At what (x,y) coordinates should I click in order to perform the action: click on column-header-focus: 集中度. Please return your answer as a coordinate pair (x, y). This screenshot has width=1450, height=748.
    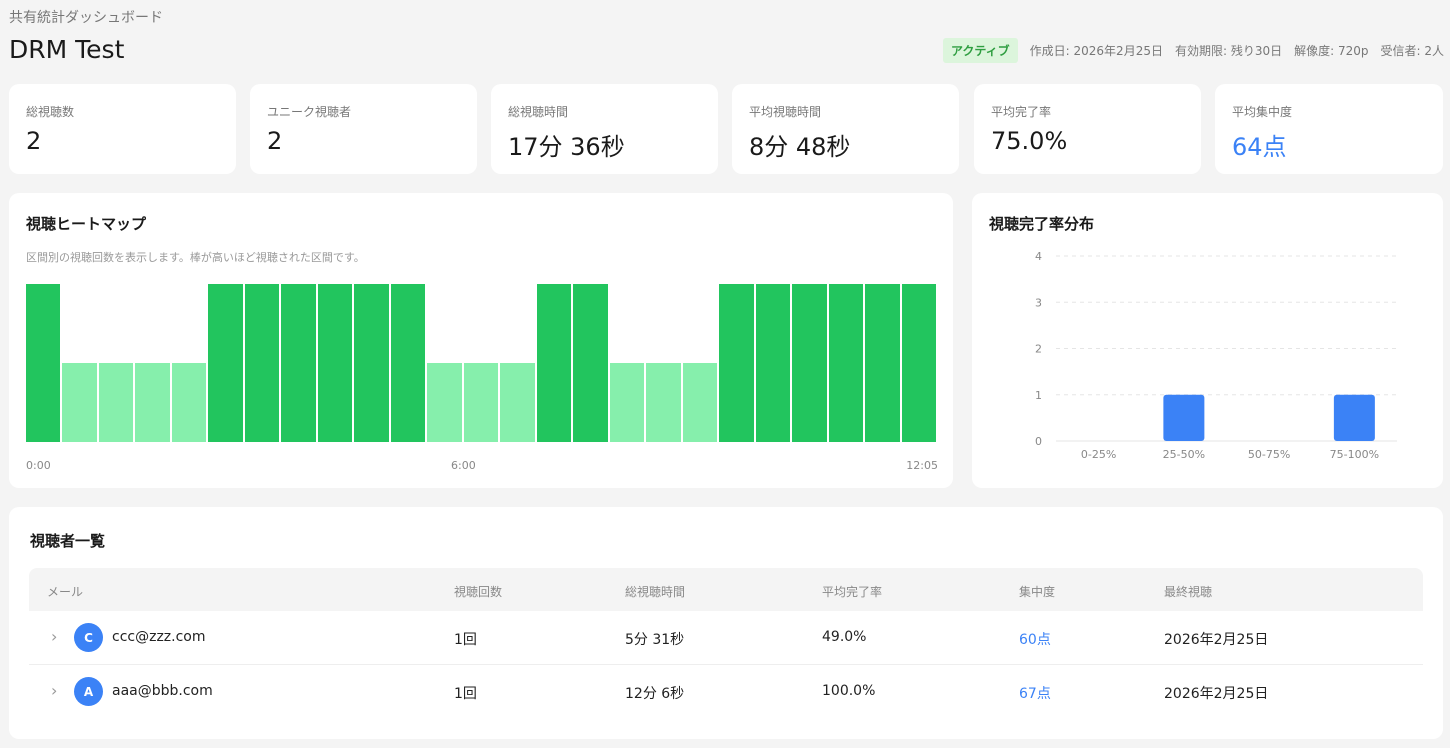
    Looking at the image, I should click on (1037, 592).